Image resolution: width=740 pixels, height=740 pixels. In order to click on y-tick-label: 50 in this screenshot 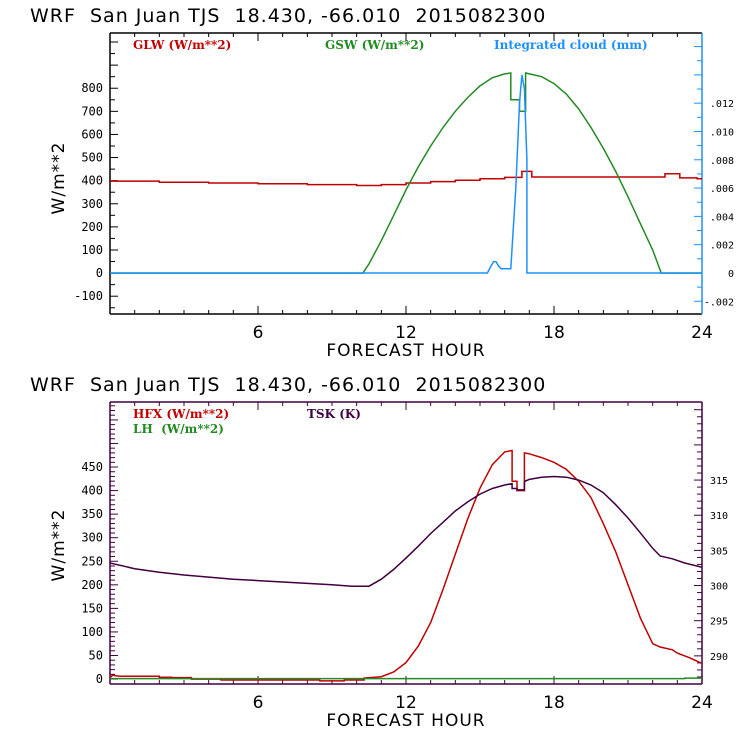, I will do `click(96, 655)`.